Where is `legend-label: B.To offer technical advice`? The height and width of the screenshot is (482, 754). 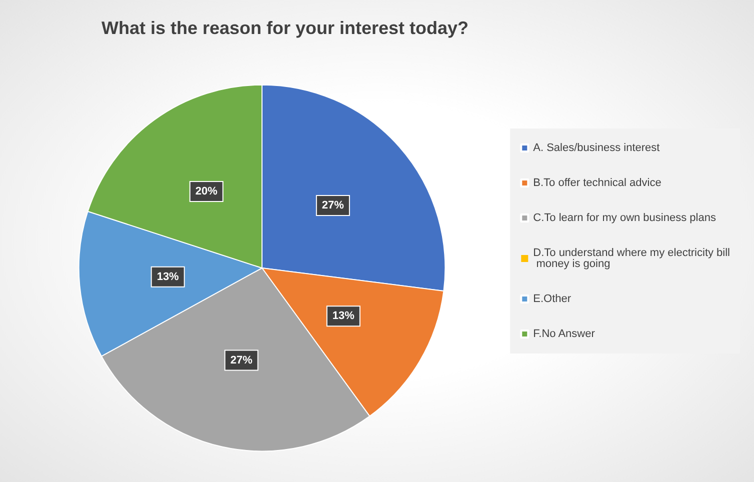
legend-label: B.To offer technical advice is located at coordinates (597, 183).